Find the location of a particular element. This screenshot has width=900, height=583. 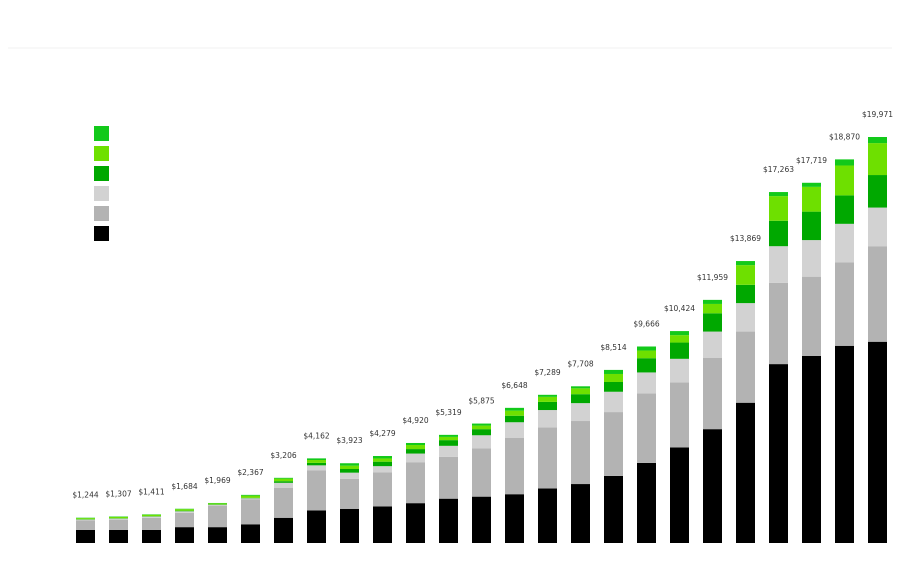

total-label: $4,920 is located at coordinates (415, 420).